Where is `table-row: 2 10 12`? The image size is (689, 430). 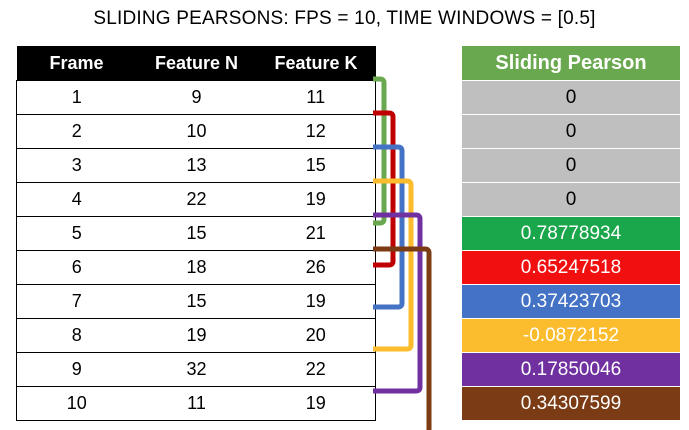
table-row: 2 10 12 is located at coordinates (196, 131).